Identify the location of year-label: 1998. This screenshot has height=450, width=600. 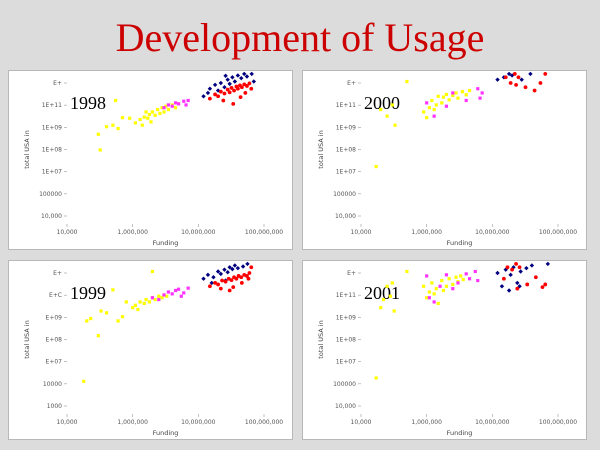
(88, 103).